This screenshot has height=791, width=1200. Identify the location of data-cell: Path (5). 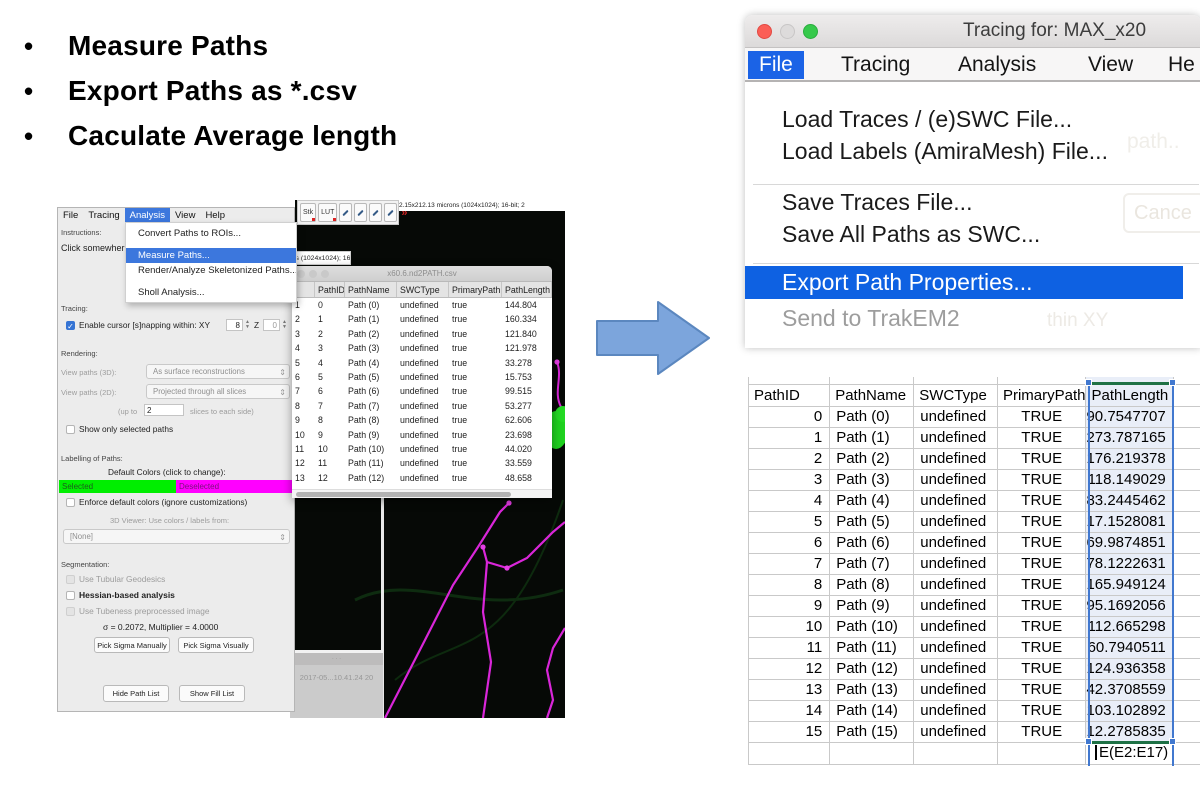
(872, 521).